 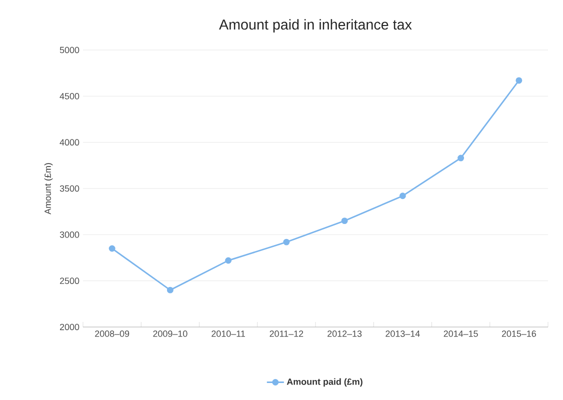 What do you see at coordinates (70, 50) in the screenshot?
I see `y-tick-label: 5000` at bounding box center [70, 50].